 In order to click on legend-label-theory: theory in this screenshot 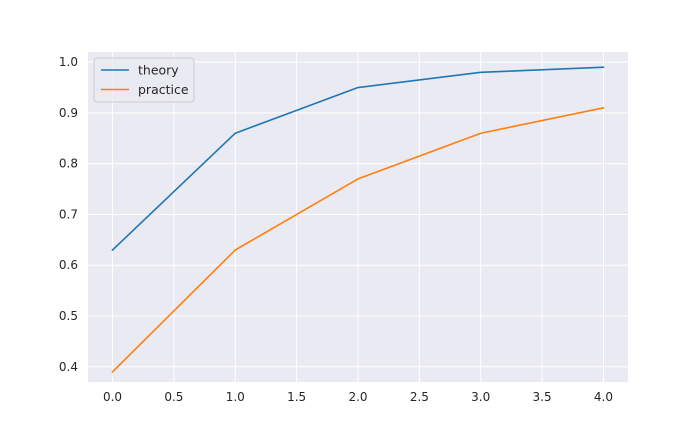, I will do `click(158, 70)`.